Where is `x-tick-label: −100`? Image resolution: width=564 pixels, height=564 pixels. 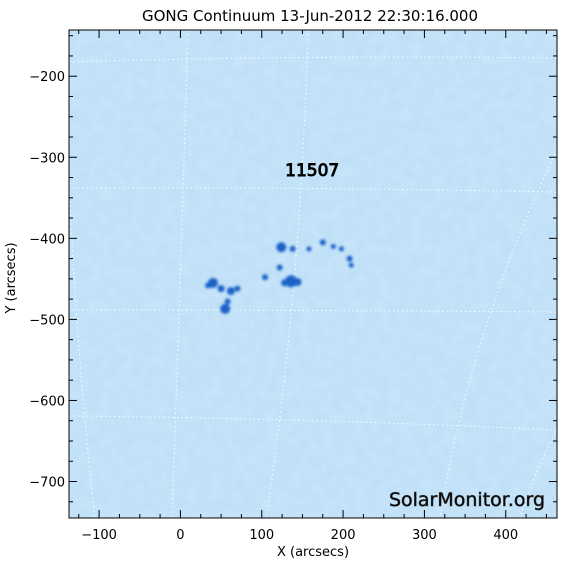 x-tick-label: −100 is located at coordinates (99, 535).